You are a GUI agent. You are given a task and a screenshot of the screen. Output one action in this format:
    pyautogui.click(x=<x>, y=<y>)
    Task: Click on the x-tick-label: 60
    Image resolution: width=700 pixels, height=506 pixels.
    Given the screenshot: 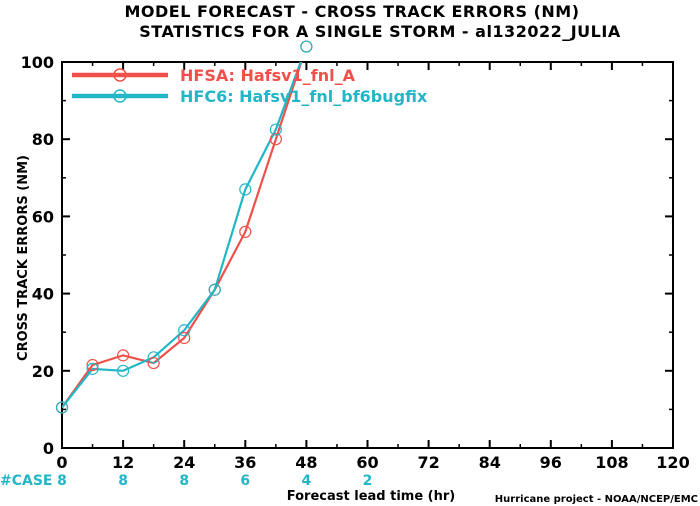 What is the action you would take?
    pyautogui.click(x=367, y=462)
    